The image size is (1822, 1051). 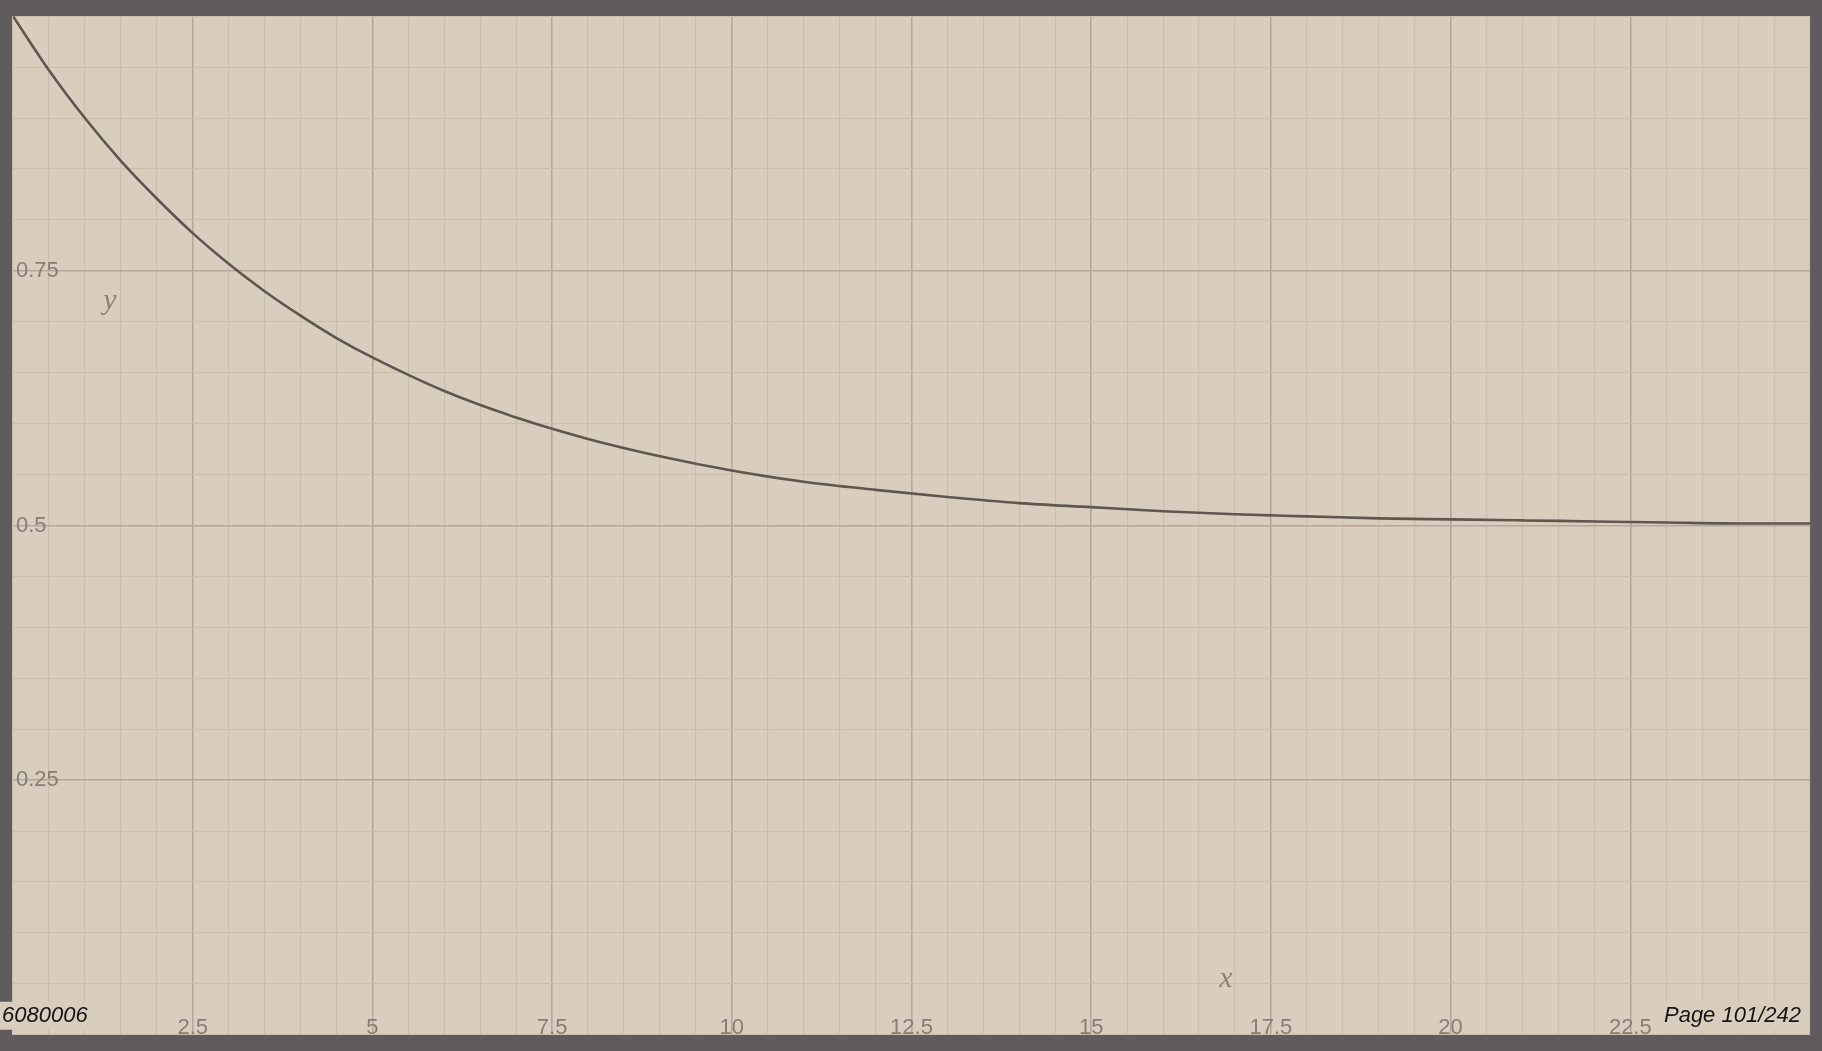 What do you see at coordinates (732, 1026) in the screenshot?
I see `x-tick-label: 10` at bounding box center [732, 1026].